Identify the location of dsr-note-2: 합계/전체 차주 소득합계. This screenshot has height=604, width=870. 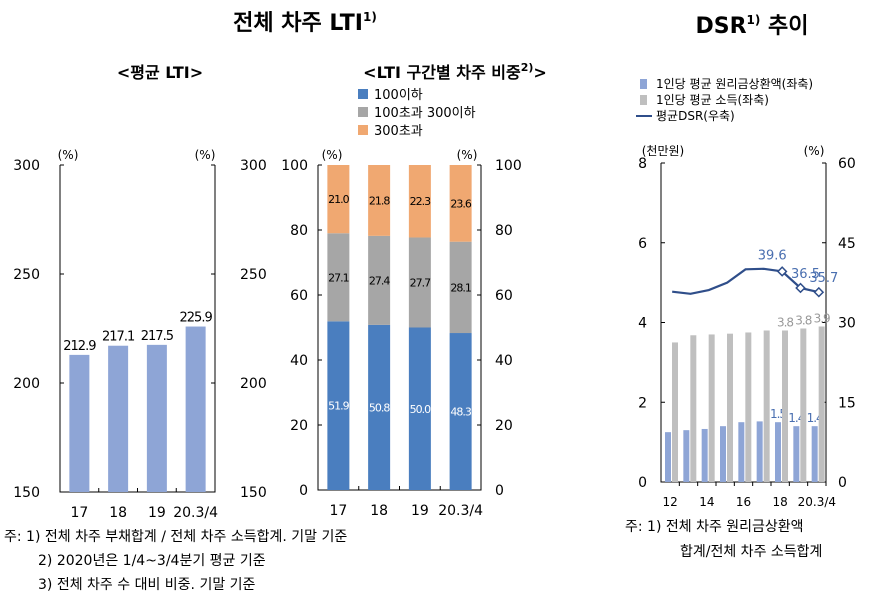
(751, 552).